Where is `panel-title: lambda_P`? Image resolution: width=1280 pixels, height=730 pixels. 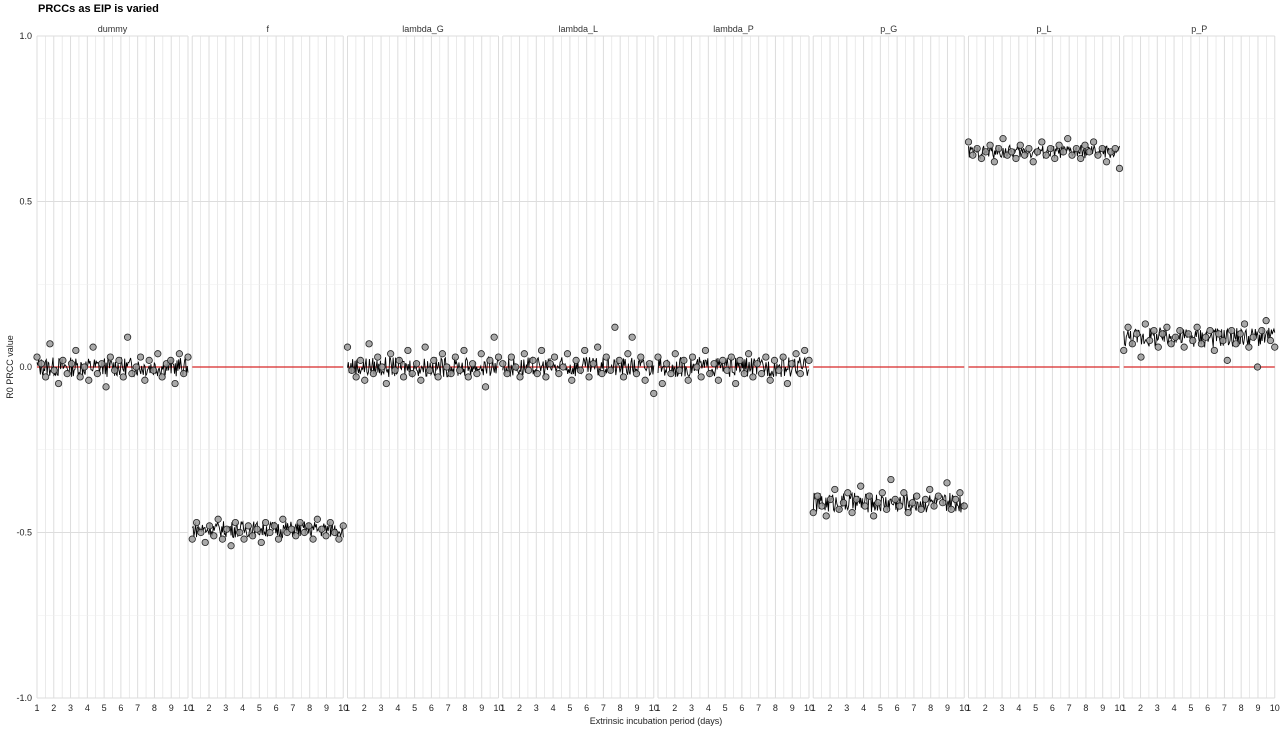 panel-title: lambda_P is located at coordinates (733, 29).